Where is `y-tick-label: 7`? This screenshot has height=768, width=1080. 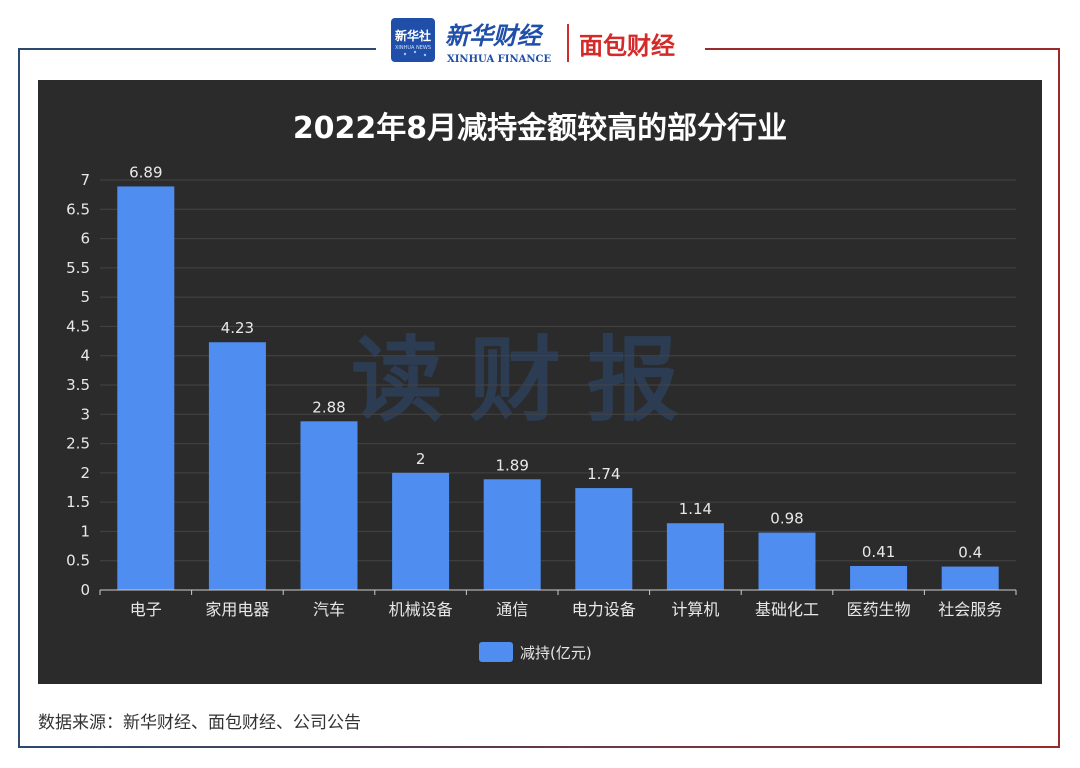
y-tick-label: 7 is located at coordinates (85, 180).